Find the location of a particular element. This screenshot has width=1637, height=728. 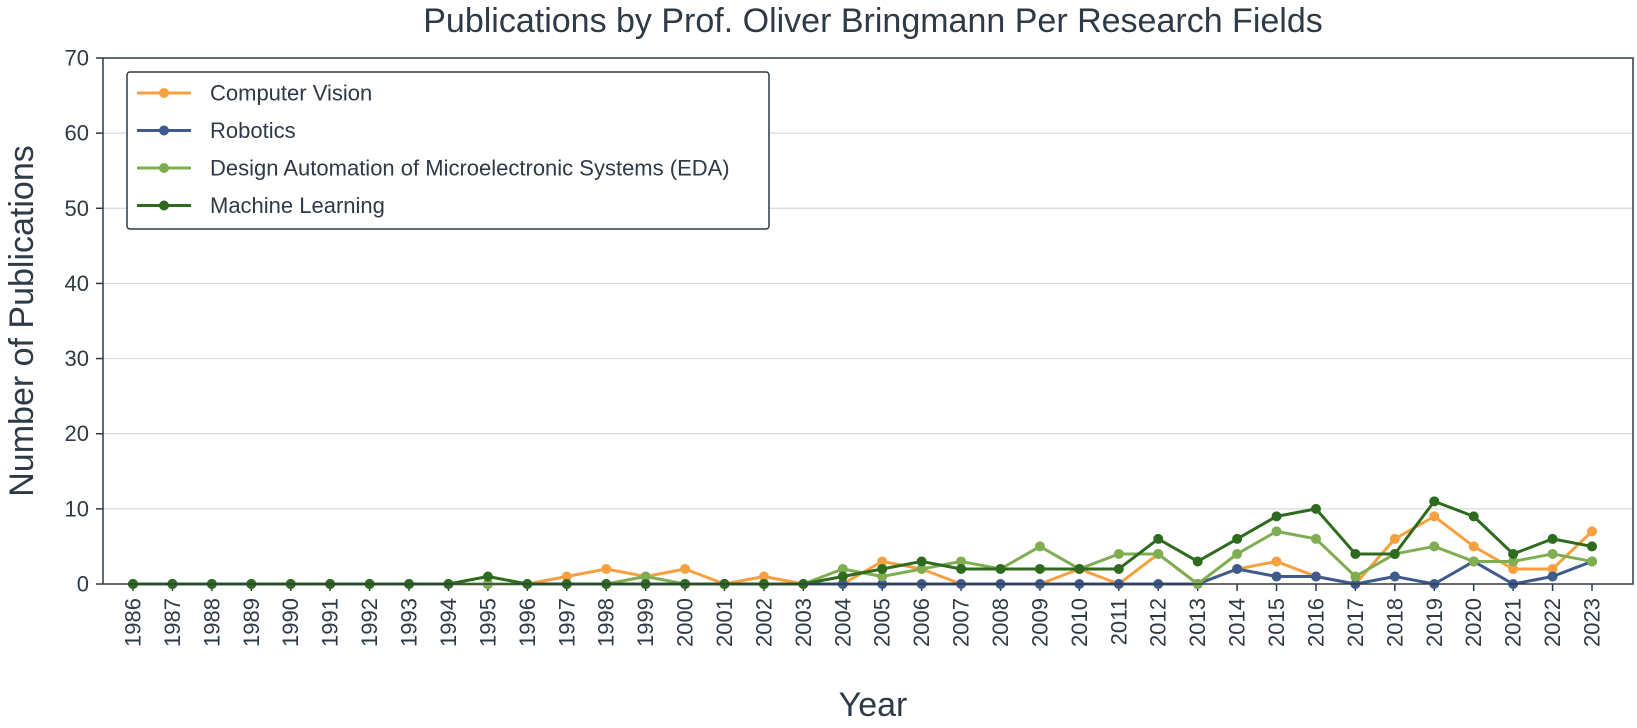

y-tick-label: 70 is located at coordinates (77, 58).